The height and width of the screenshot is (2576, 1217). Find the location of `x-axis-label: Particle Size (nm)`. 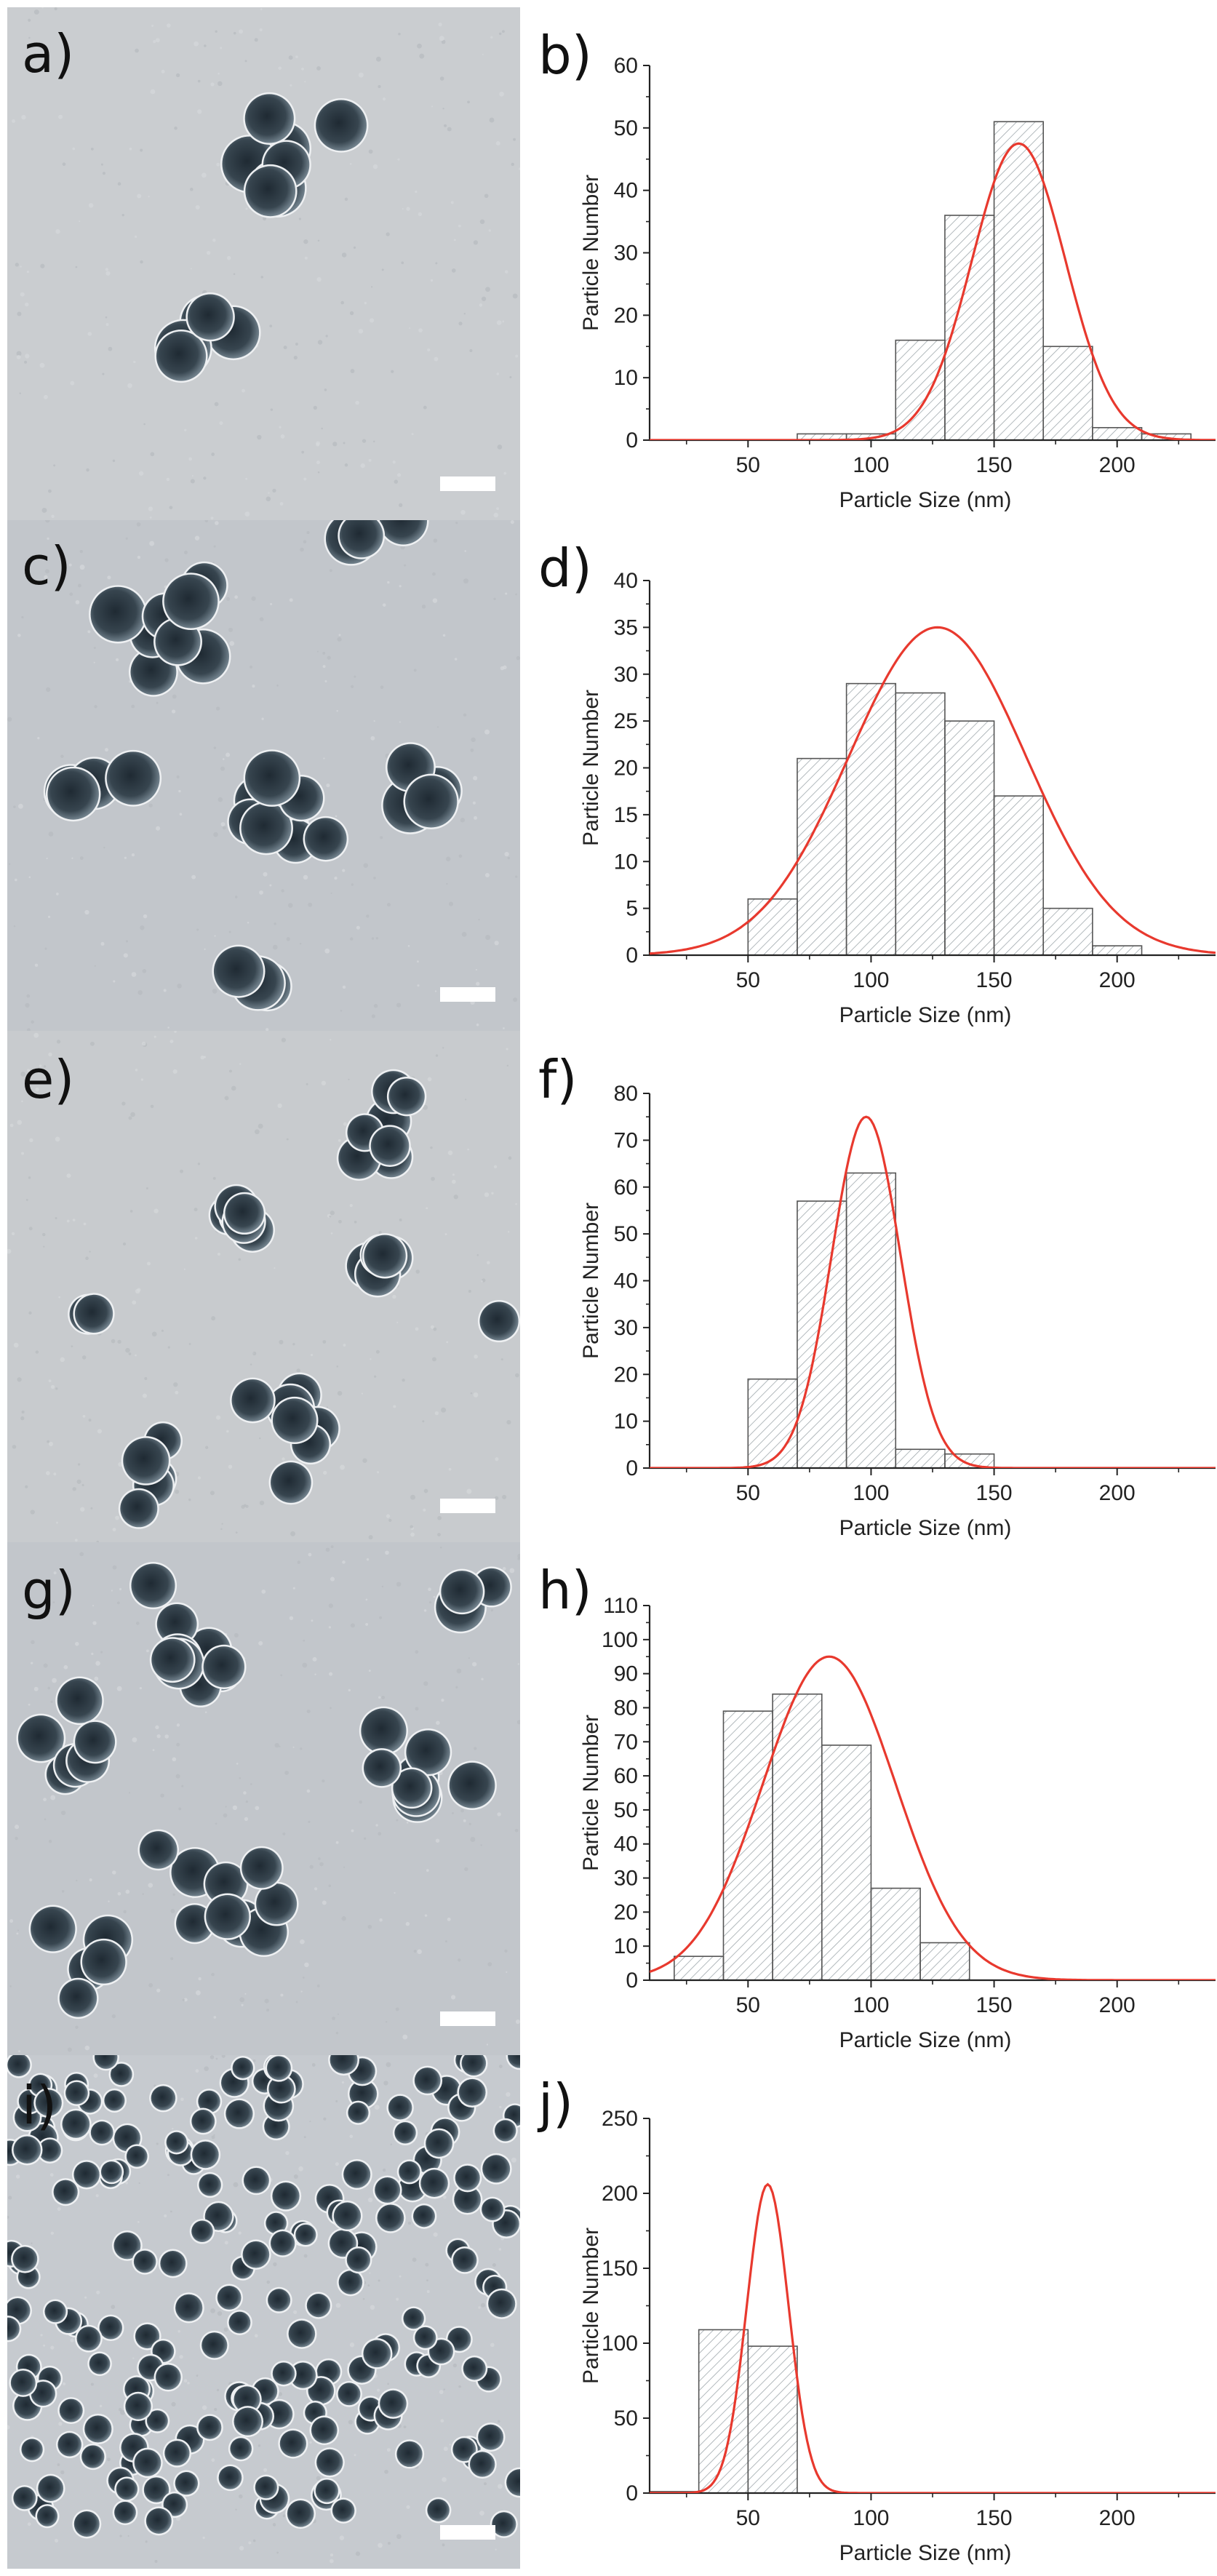

x-axis-label: Particle Size (nm) is located at coordinates (925, 1015).